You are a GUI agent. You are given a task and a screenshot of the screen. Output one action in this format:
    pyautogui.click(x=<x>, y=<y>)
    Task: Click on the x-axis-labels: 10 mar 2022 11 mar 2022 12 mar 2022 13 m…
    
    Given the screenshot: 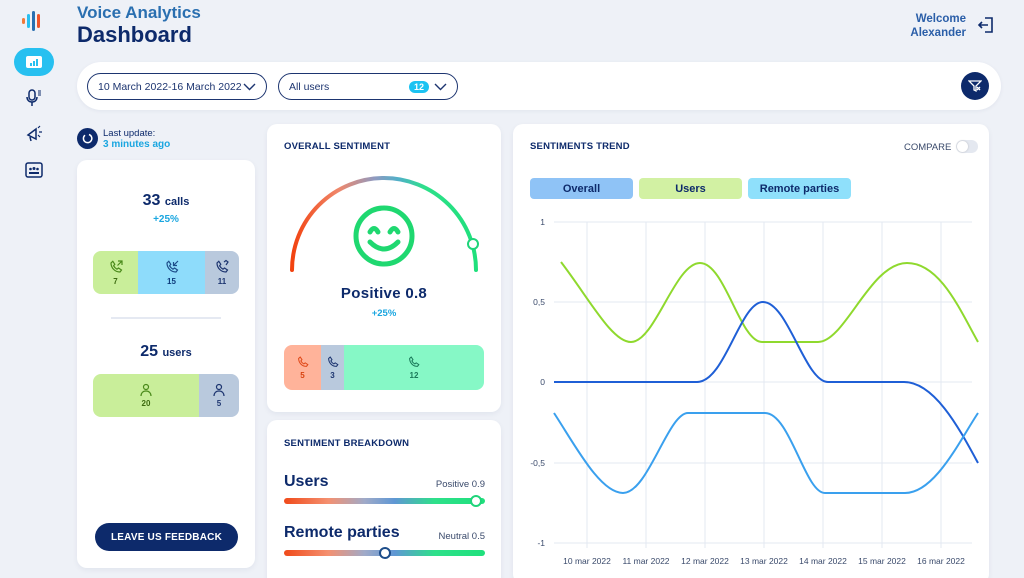 What is the action you would take?
    pyautogui.click(x=764, y=561)
    